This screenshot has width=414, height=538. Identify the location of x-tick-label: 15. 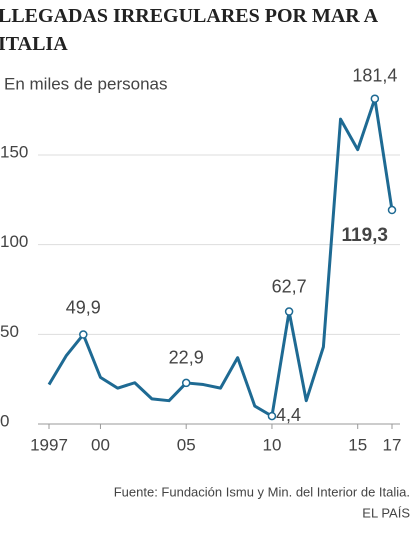
(357, 444).